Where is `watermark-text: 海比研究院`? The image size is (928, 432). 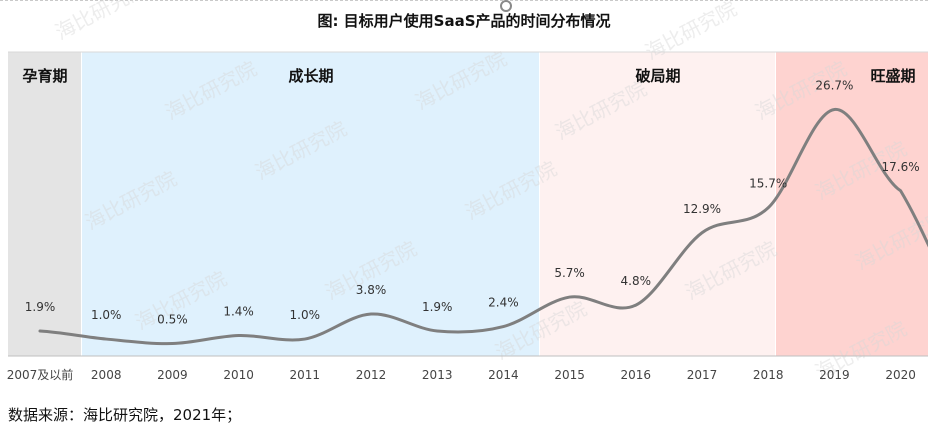
watermark-text: 海比研究院 is located at coordinates (101, 22).